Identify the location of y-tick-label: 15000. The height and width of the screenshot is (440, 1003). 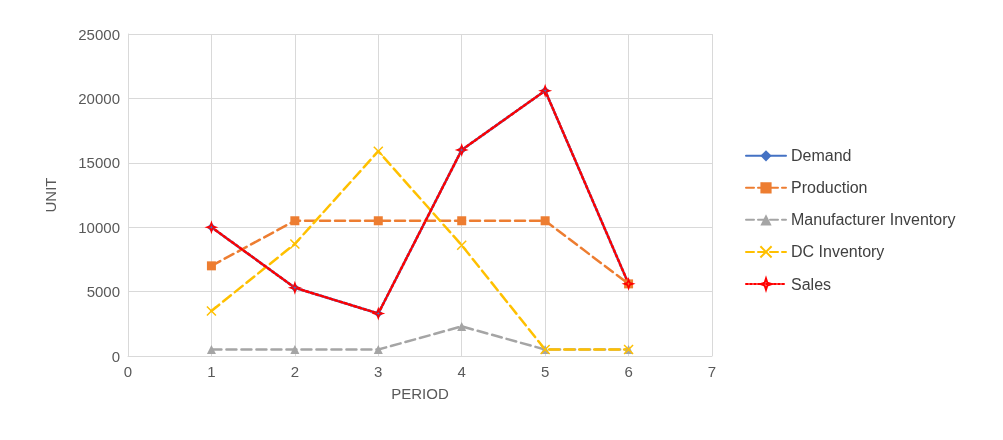
(99, 163).